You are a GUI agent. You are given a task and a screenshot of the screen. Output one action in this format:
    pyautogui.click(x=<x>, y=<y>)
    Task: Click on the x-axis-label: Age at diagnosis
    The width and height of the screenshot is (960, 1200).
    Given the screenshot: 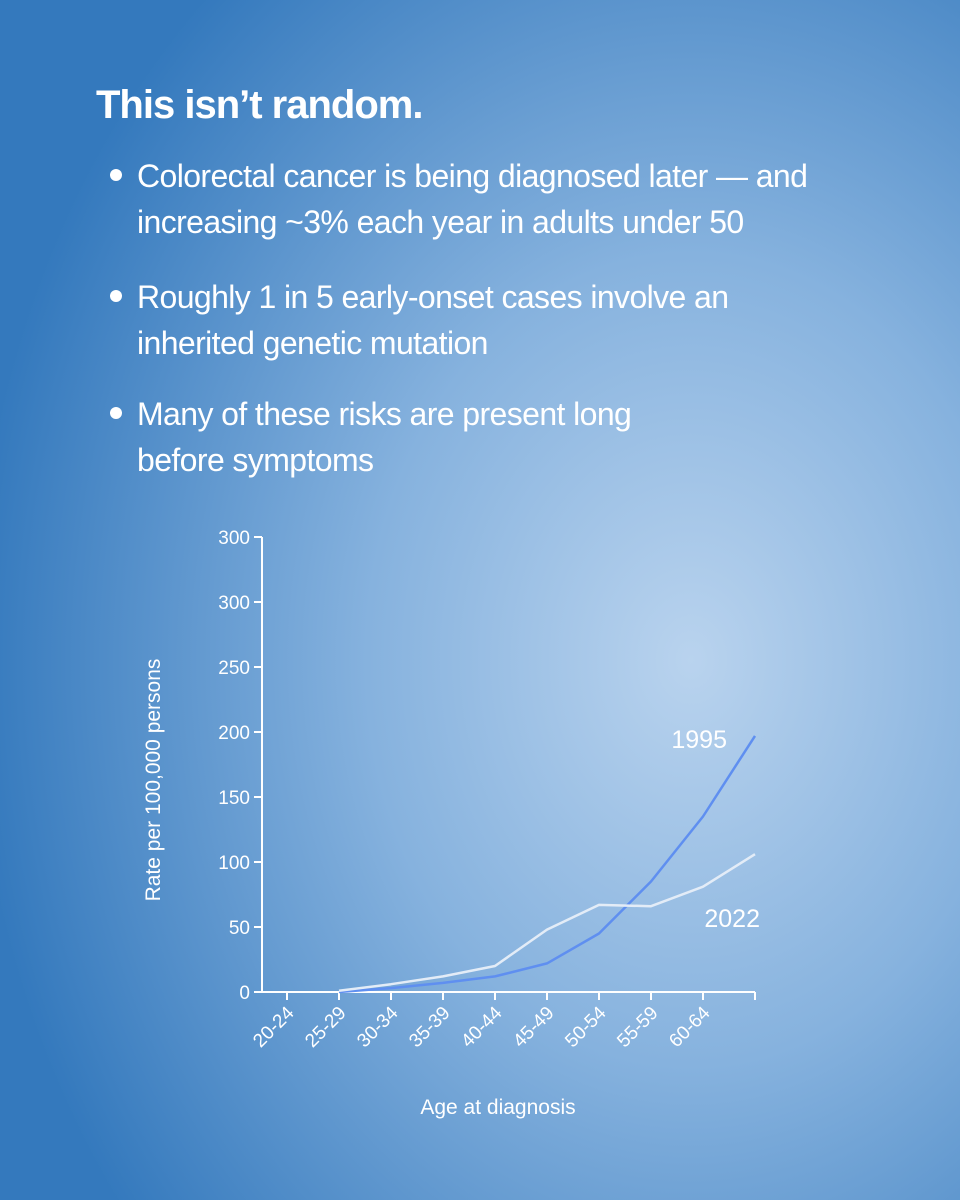 What is the action you would take?
    pyautogui.click(x=497, y=1107)
    